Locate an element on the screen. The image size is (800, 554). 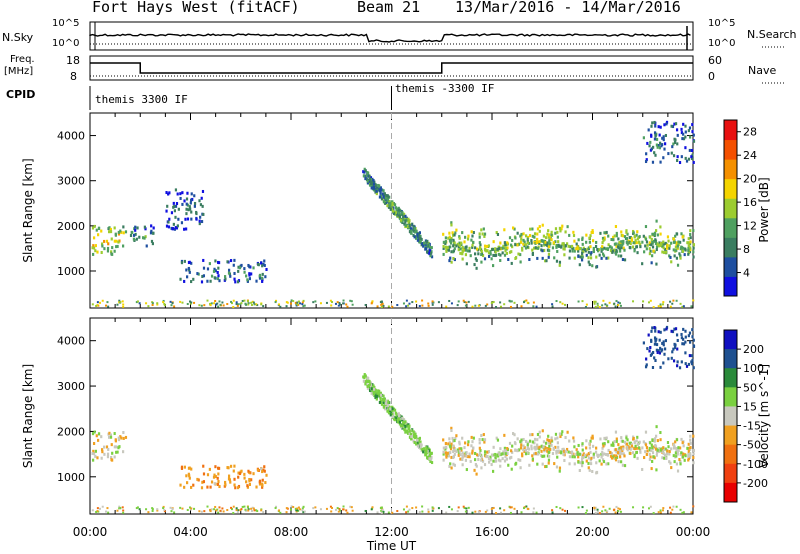
nsky-tick-low: 10^0 is located at coordinates (66, 43).